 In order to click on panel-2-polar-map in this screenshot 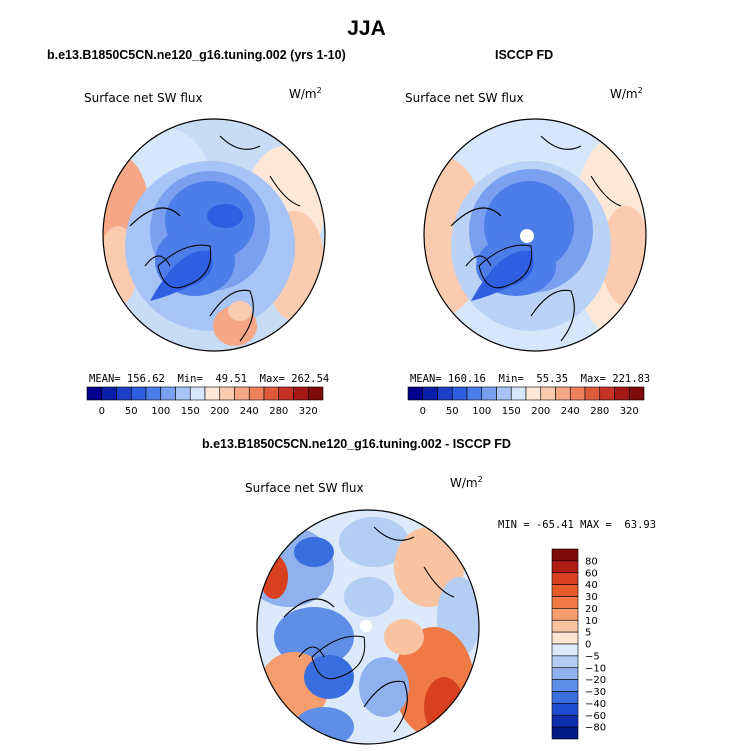, I will do `click(535, 235)`.